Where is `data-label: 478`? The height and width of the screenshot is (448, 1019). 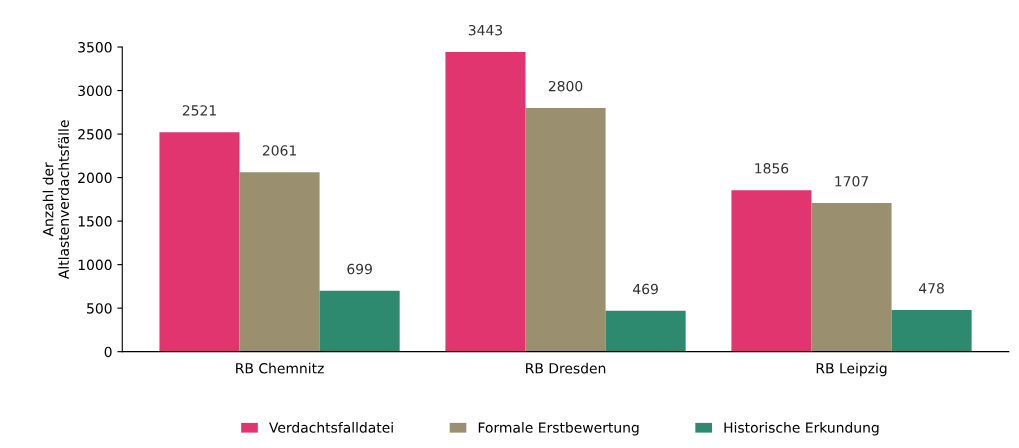
data-label: 478 is located at coordinates (931, 288).